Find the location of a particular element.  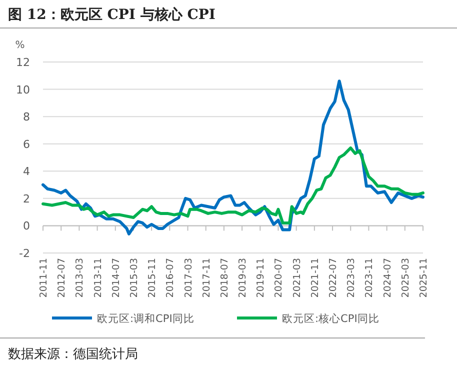

x-tick-label: 2020-07 is located at coordinates (279, 278).